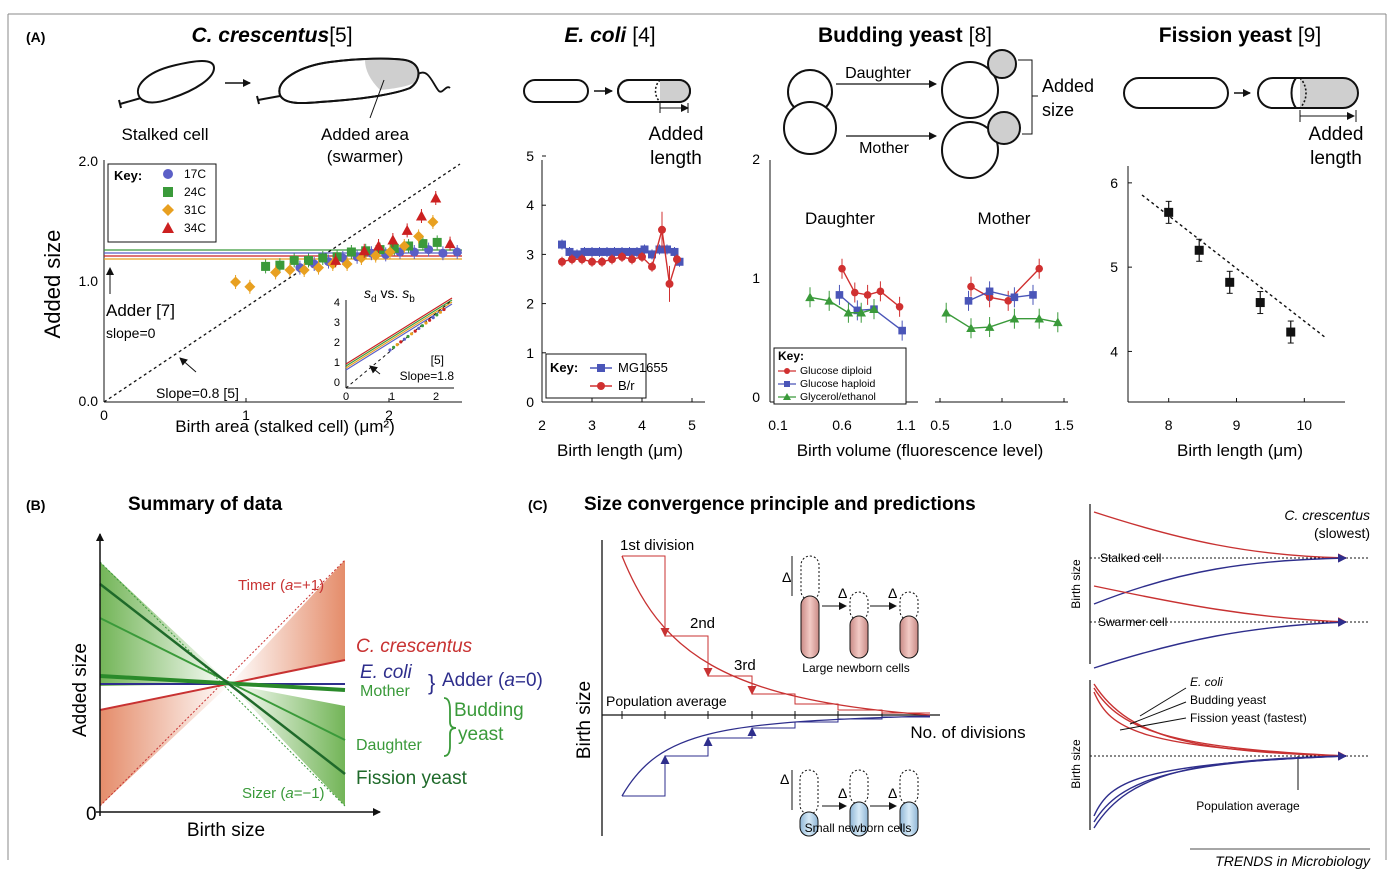 The height and width of the screenshot is (873, 1394). I want to click on by-xtick-m-1.5: 1.5, so click(1064, 425).